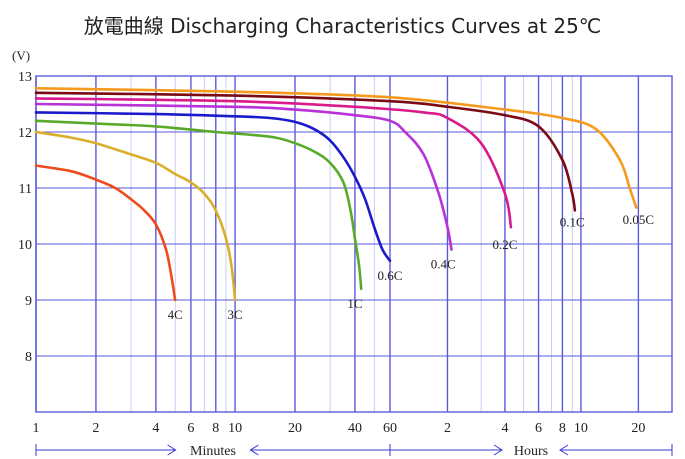 This screenshot has height=459, width=685. Describe the element at coordinates (36, 428) in the screenshot. I see `x-tick-label: 1` at that location.